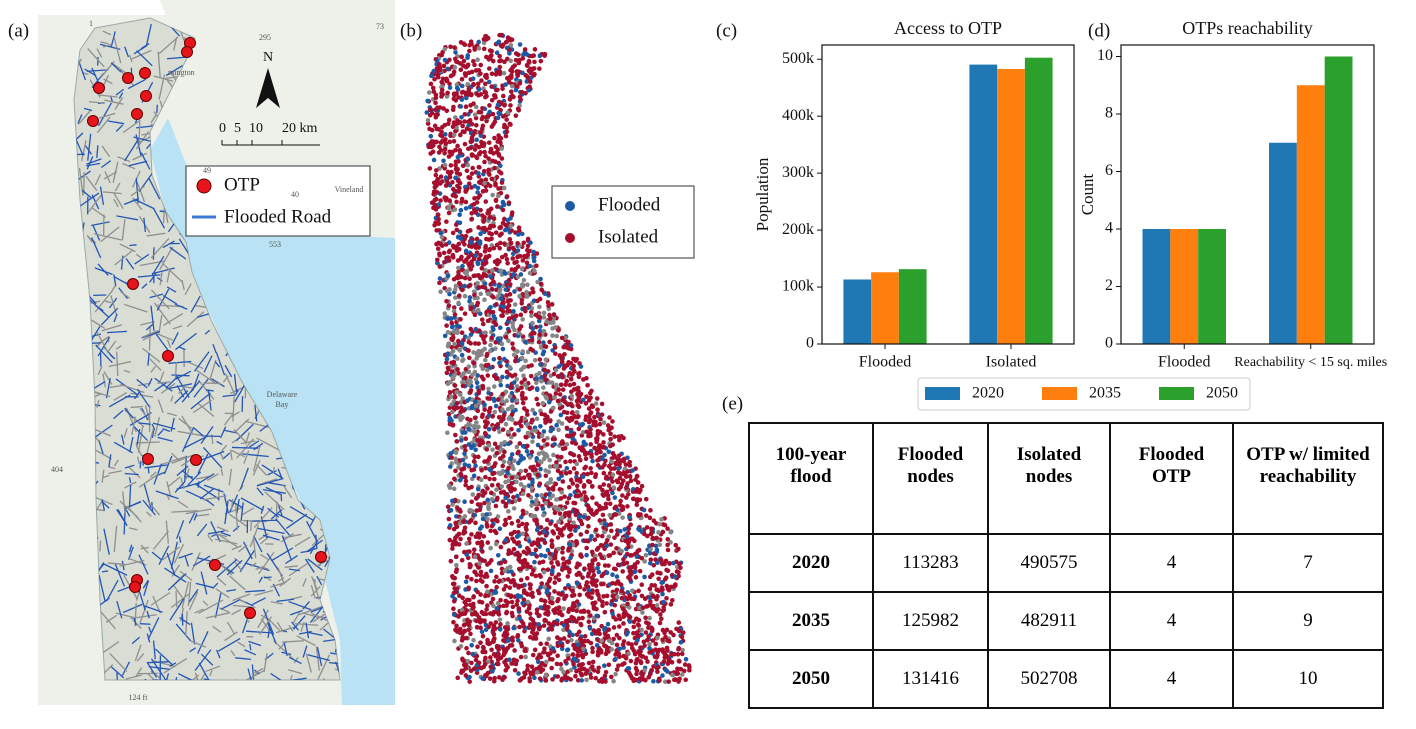  Describe the element at coordinates (275, 244) in the screenshot. I see `road-label: 553` at that location.